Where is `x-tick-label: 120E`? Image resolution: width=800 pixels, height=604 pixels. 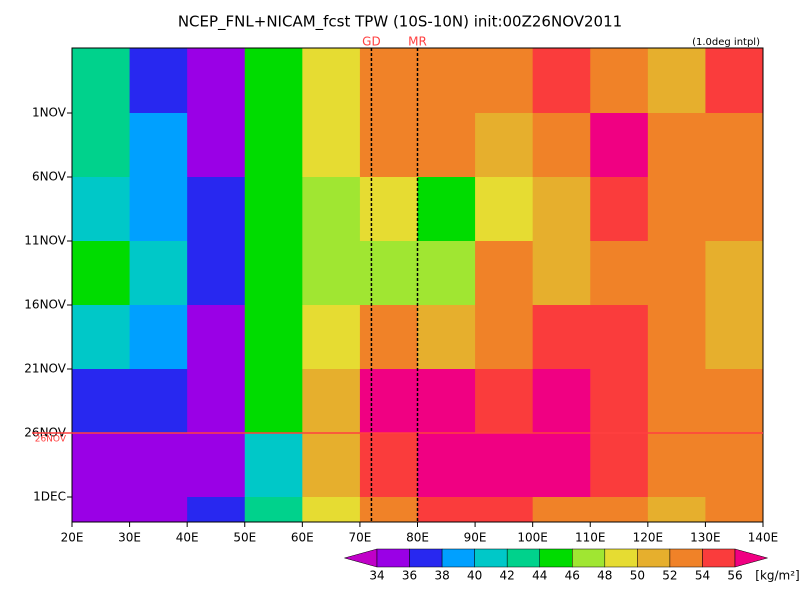 x-tick-label: 120E is located at coordinates (648, 538).